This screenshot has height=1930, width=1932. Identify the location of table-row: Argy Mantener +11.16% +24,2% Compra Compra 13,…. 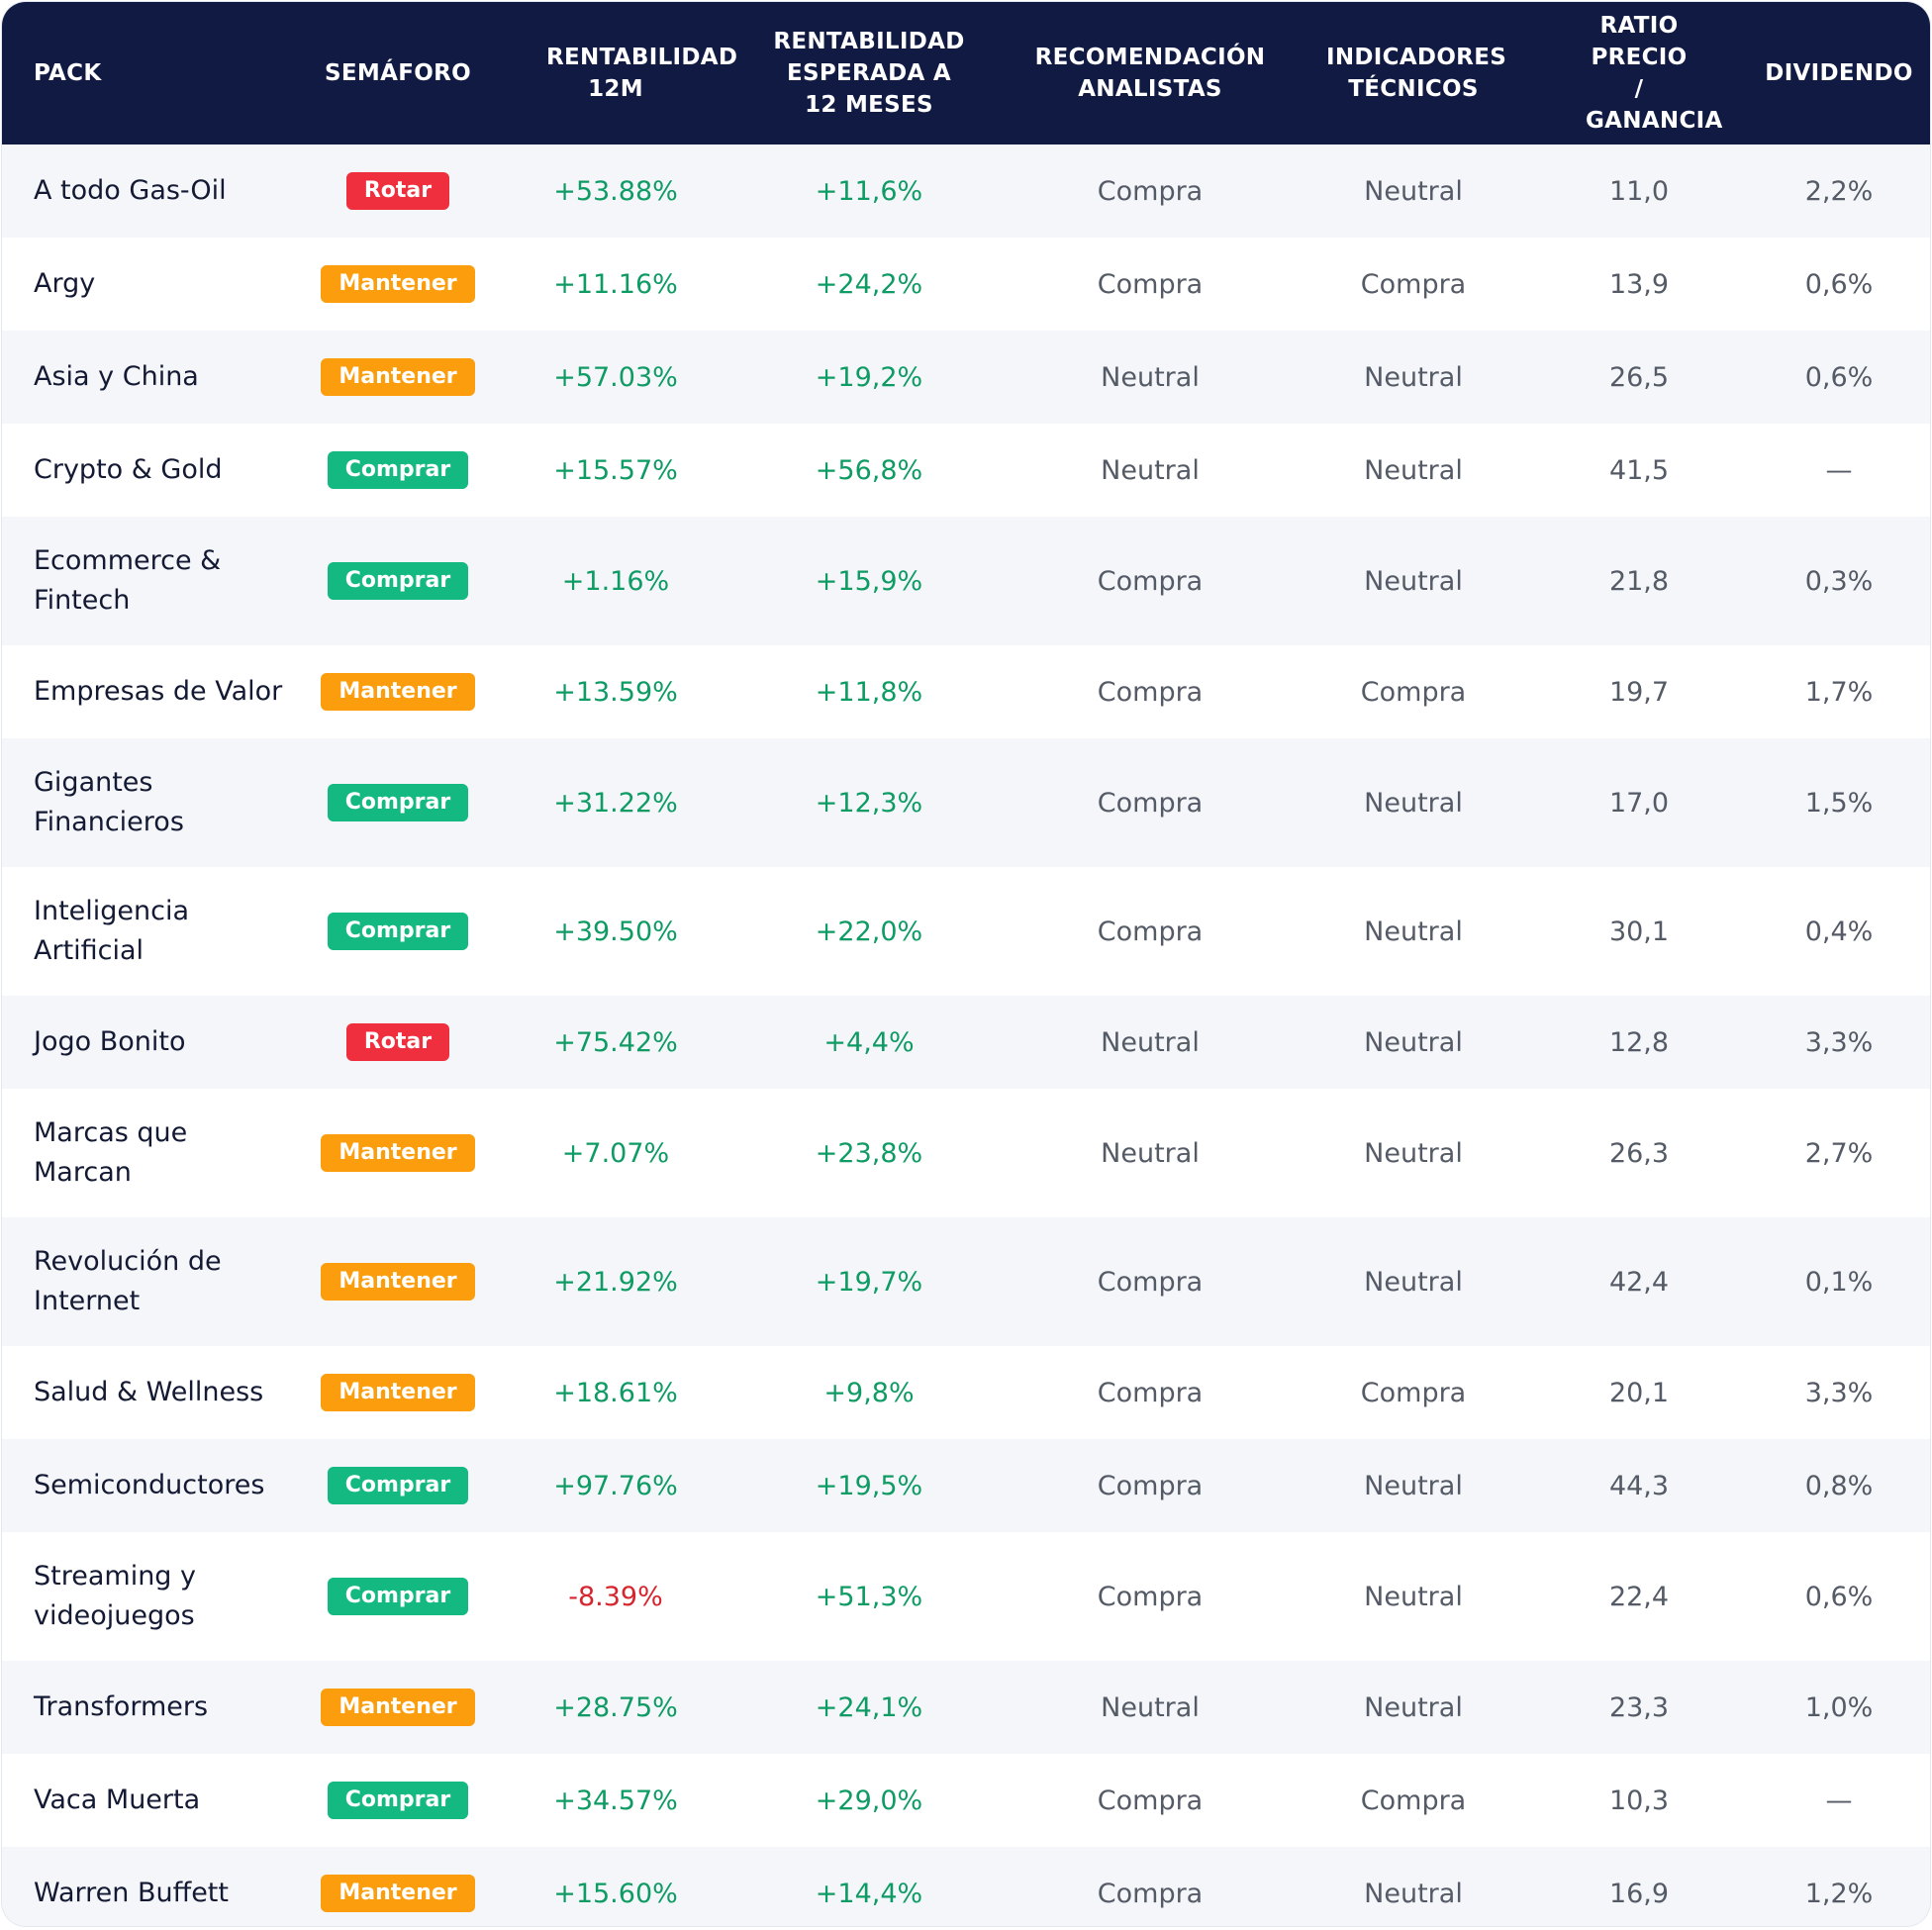
(966, 285).